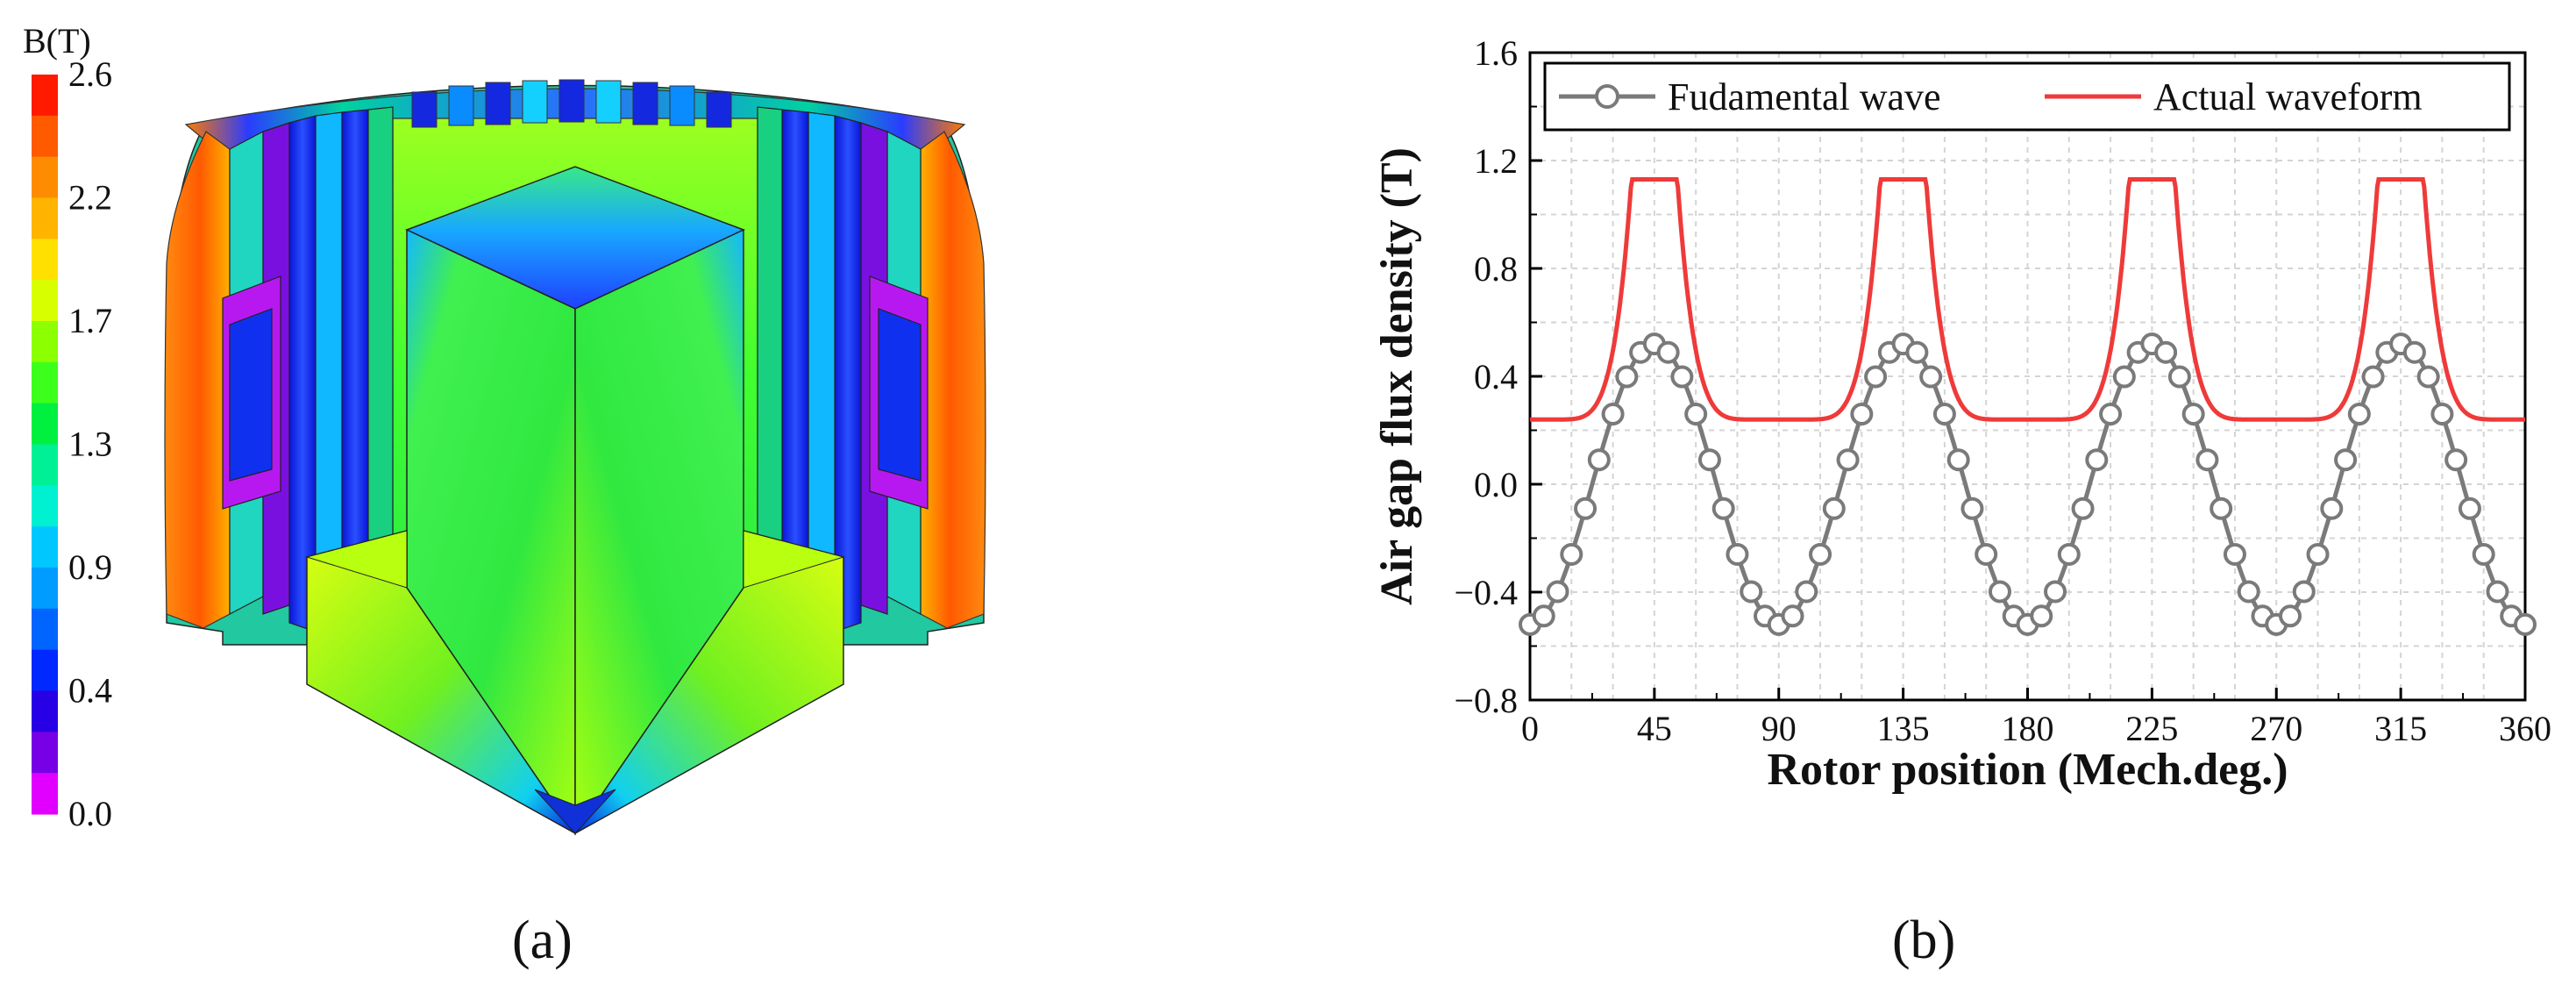 This screenshot has height=993, width=2576. What do you see at coordinates (542, 941) in the screenshot?
I see `panel-label-a: (a)` at bounding box center [542, 941].